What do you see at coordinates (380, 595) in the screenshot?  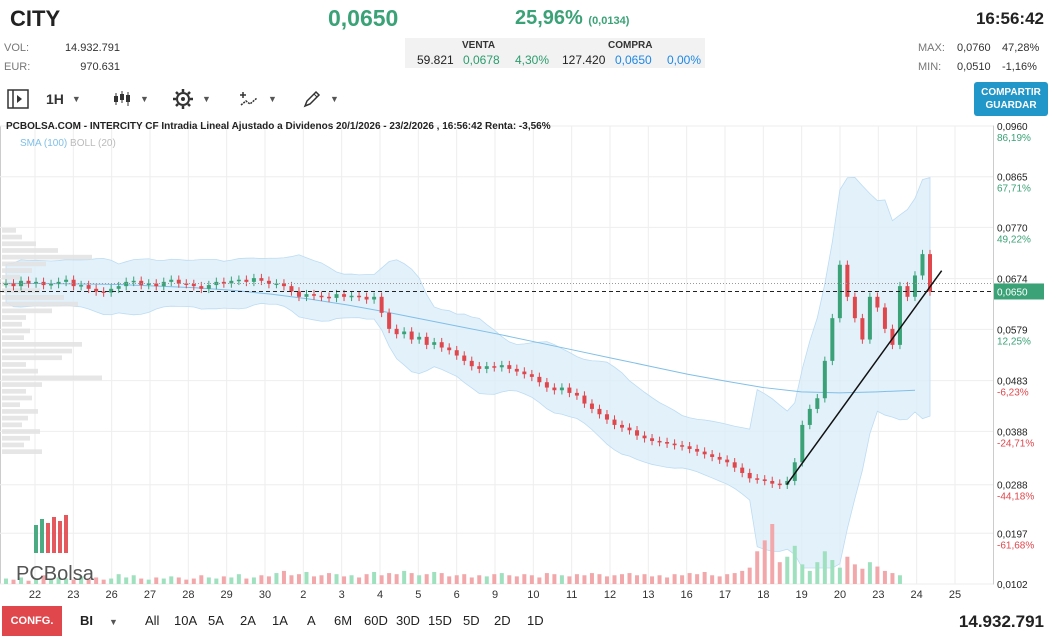 I see `x-tick-label: 4` at bounding box center [380, 595].